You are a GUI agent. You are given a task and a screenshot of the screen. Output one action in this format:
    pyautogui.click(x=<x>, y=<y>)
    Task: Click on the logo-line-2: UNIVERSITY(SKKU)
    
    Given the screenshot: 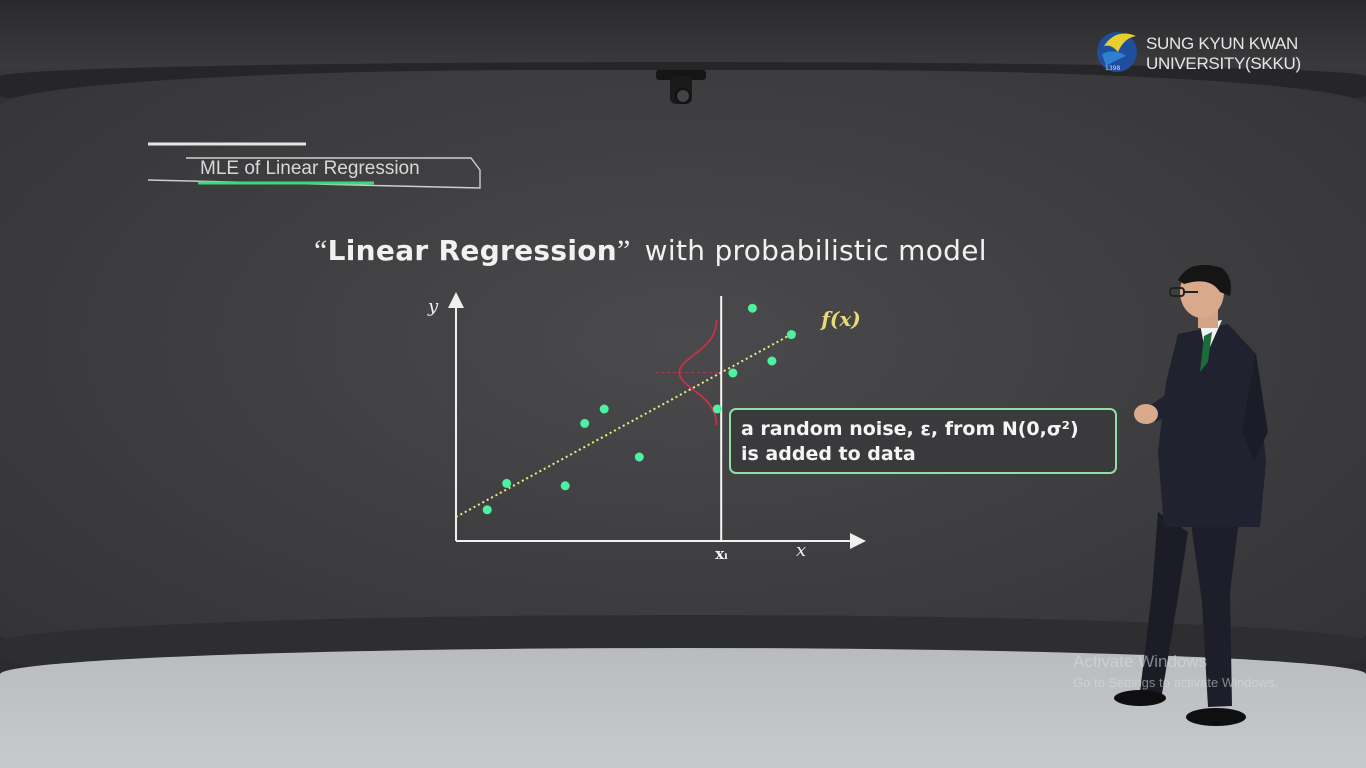 What is the action you would take?
    pyautogui.click(x=1223, y=63)
    